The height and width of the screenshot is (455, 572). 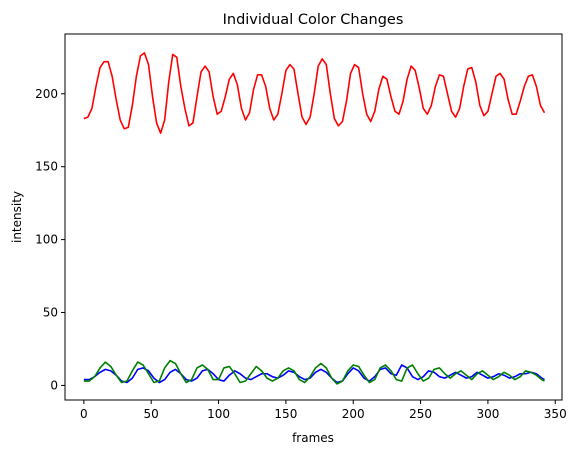 I want to click on x-tick-label: 0, so click(x=84, y=414).